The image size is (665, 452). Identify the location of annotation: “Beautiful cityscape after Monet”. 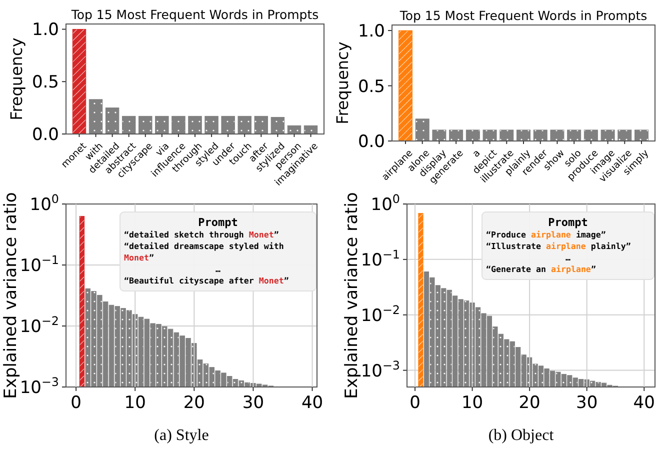
(206, 281).